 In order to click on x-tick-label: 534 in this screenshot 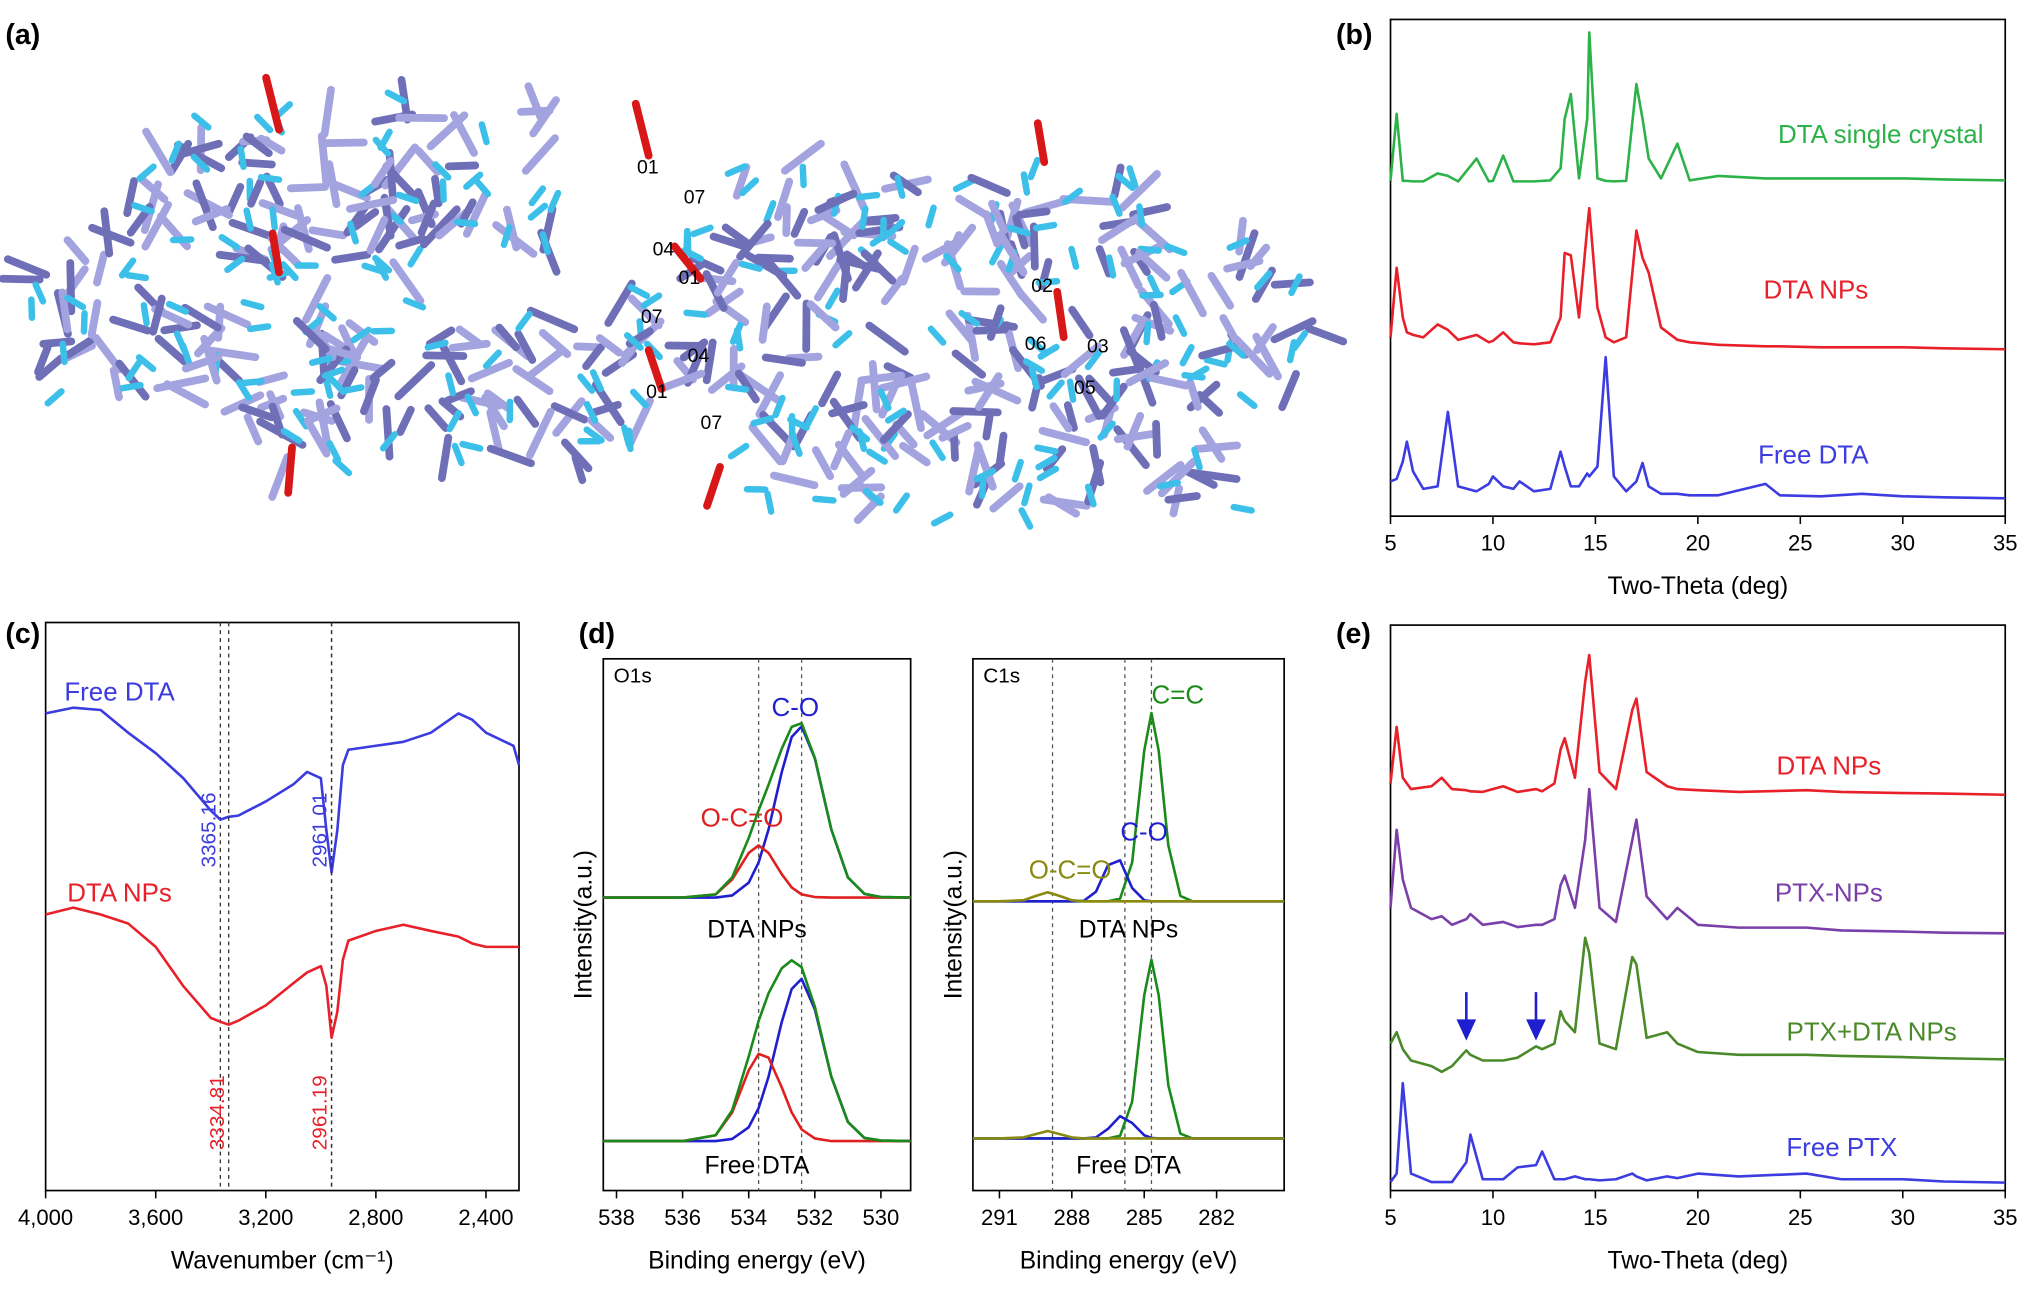, I will do `click(748, 1217)`.